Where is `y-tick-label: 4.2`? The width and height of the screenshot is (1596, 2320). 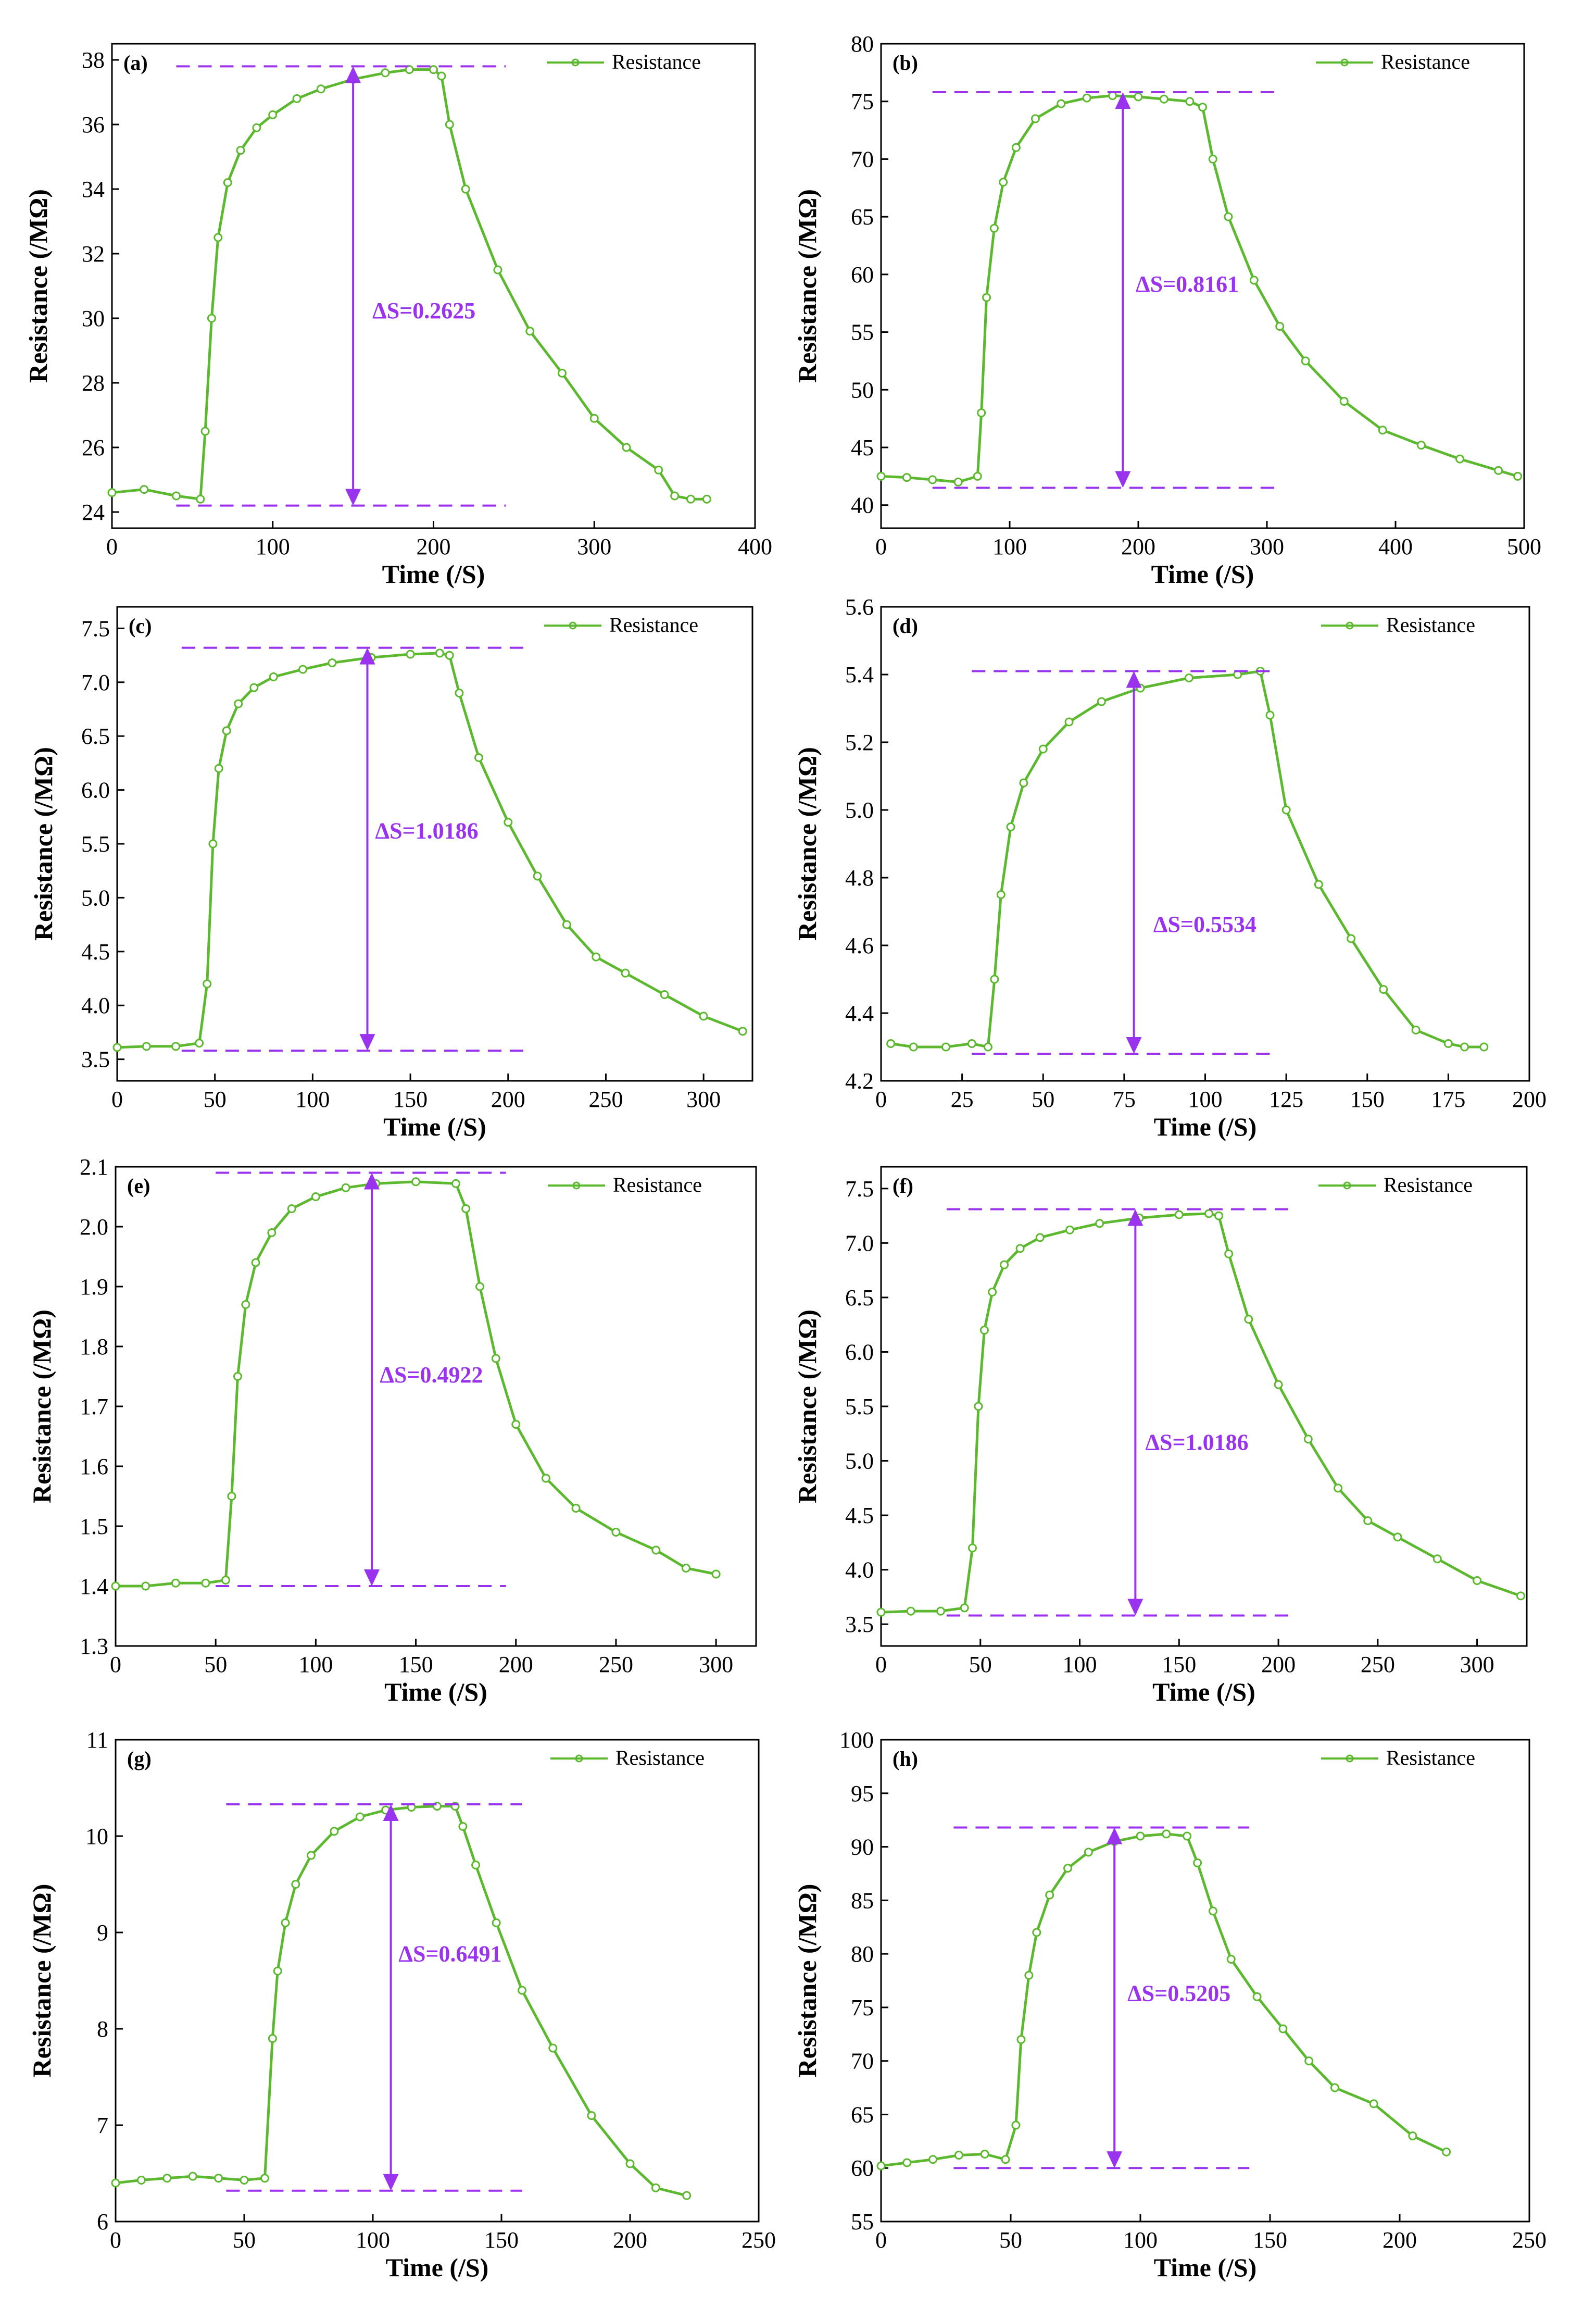 y-tick-label: 4.2 is located at coordinates (859, 1081).